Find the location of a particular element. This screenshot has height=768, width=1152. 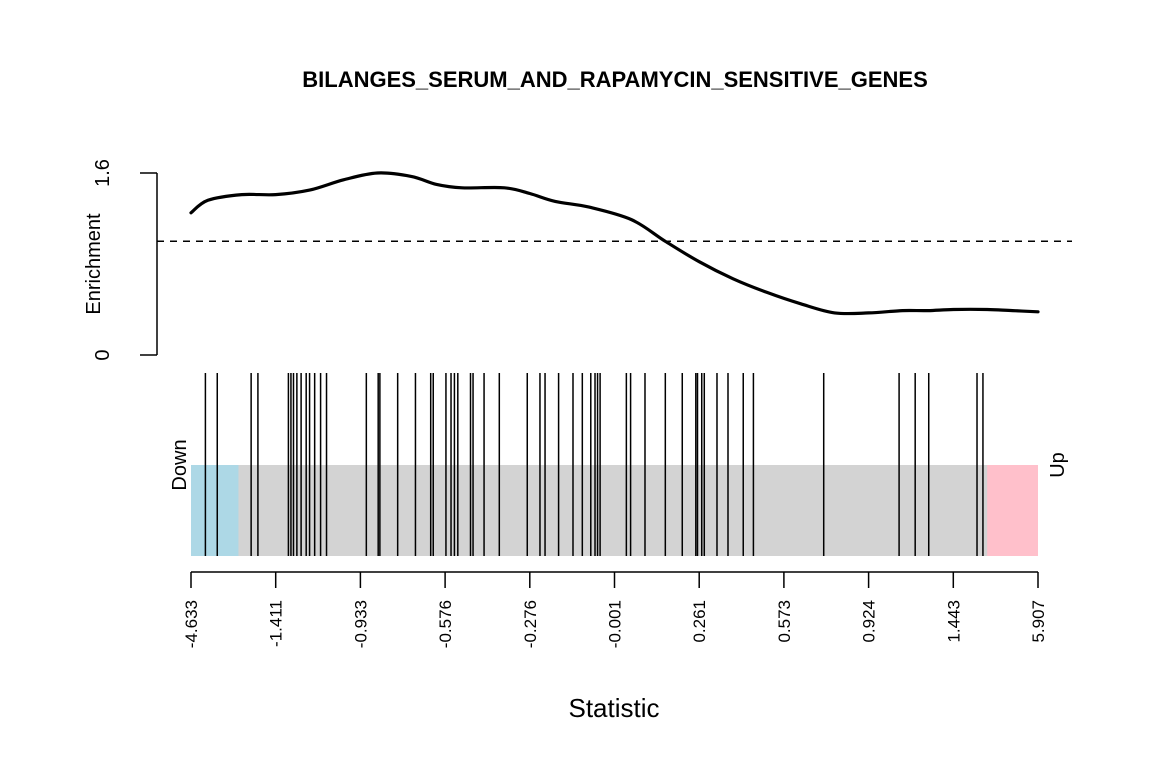

enrichment-curve is located at coordinates (614, 243).